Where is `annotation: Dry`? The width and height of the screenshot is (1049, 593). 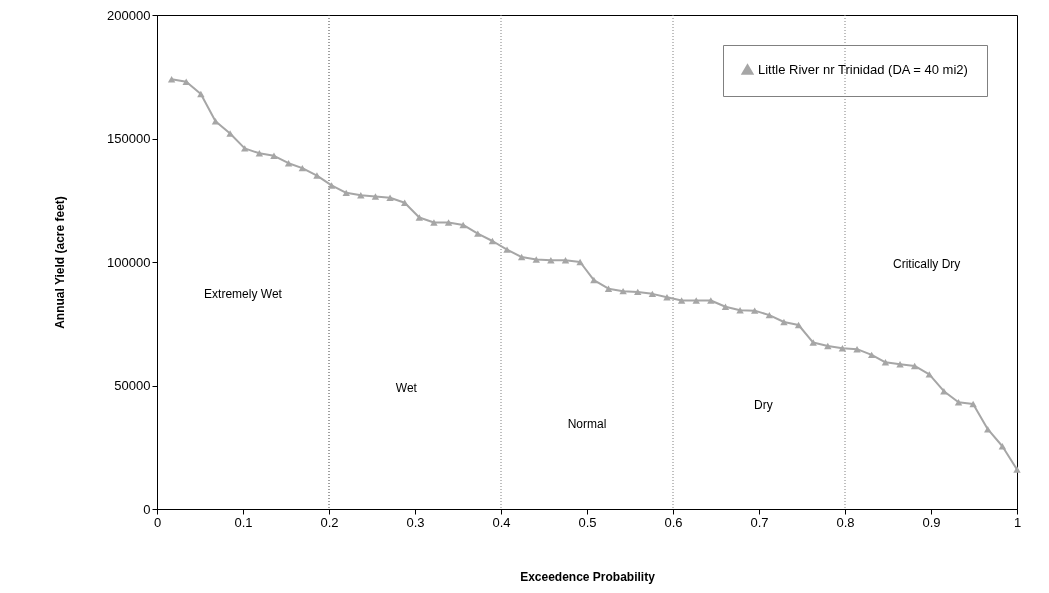 annotation: Dry is located at coordinates (763, 405).